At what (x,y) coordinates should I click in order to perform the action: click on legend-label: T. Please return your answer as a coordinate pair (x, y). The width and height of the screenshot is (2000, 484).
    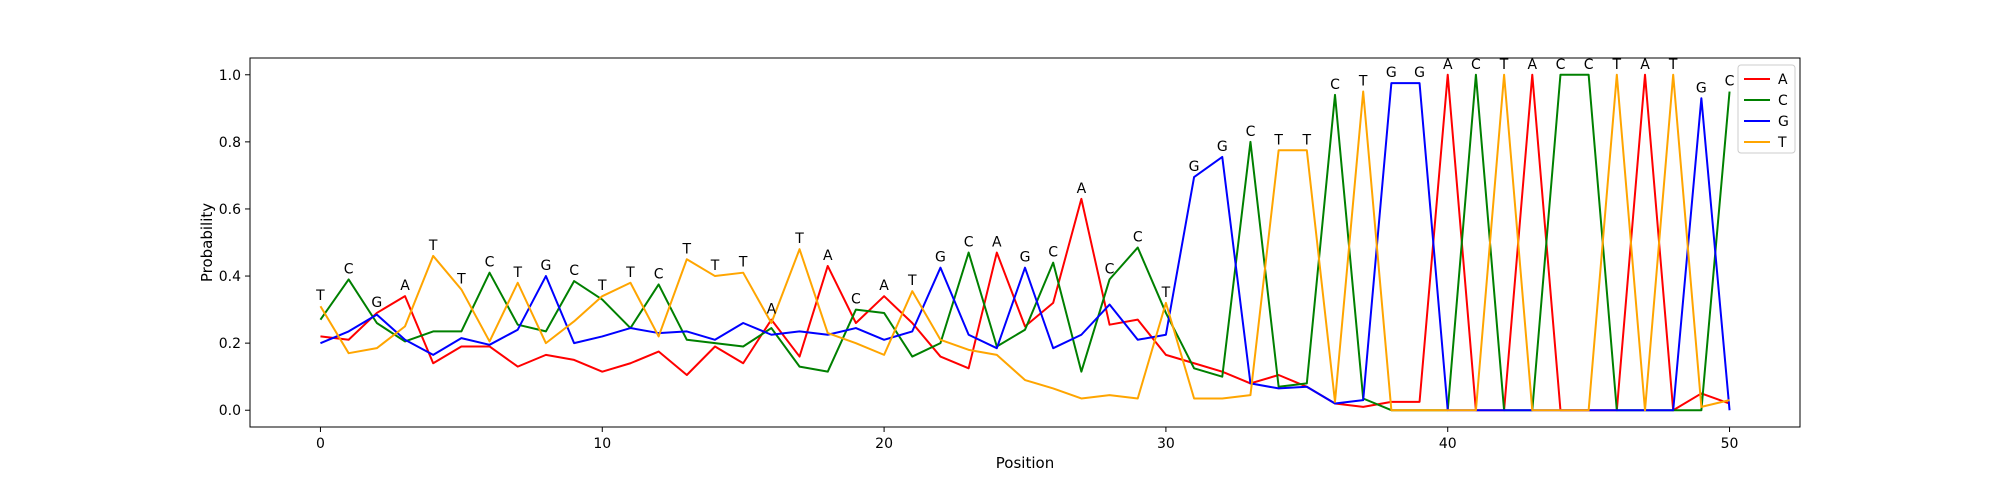
    Looking at the image, I should click on (1782, 143).